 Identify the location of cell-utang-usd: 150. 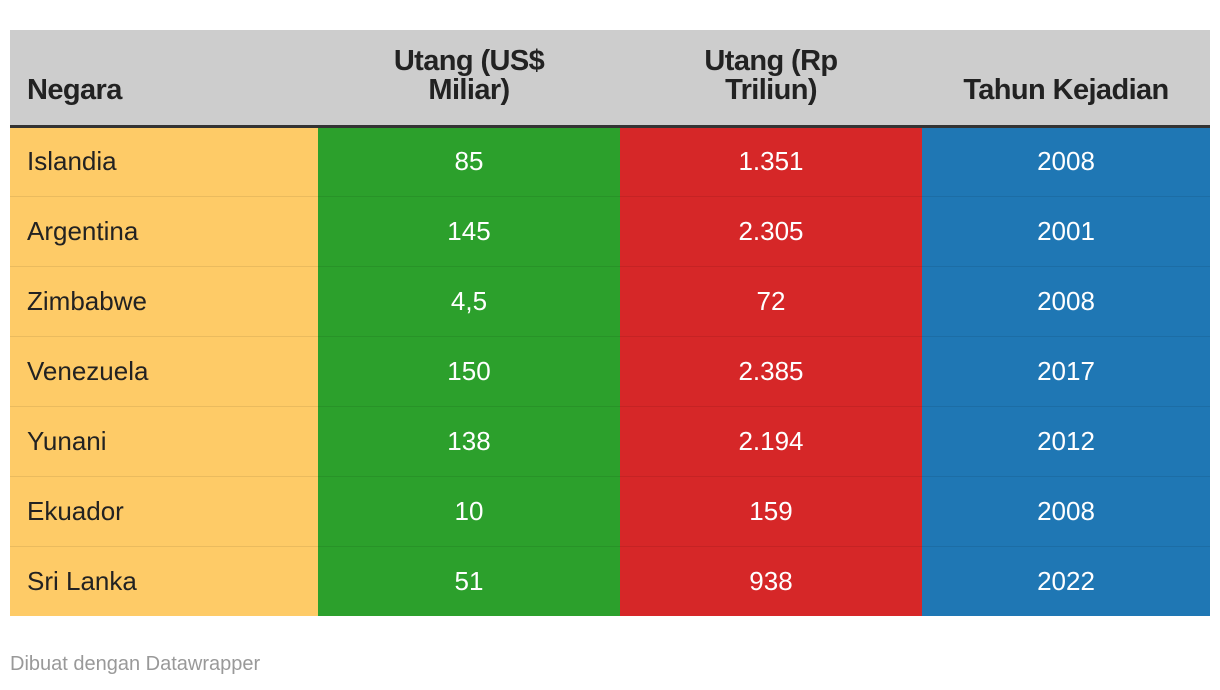
(469, 371).